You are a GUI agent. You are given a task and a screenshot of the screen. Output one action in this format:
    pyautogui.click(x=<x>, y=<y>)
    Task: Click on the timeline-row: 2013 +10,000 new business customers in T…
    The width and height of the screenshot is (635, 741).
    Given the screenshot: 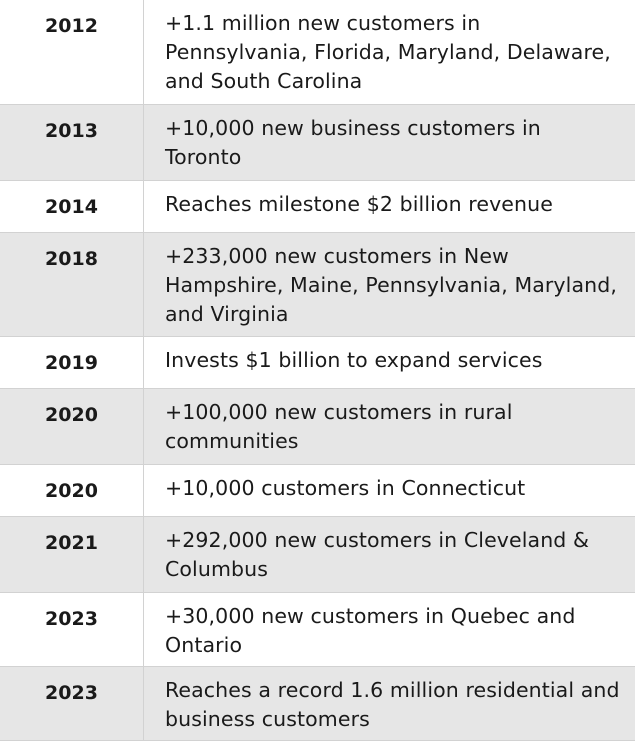 What is the action you would take?
    pyautogui.click(x=317, y=142)
    